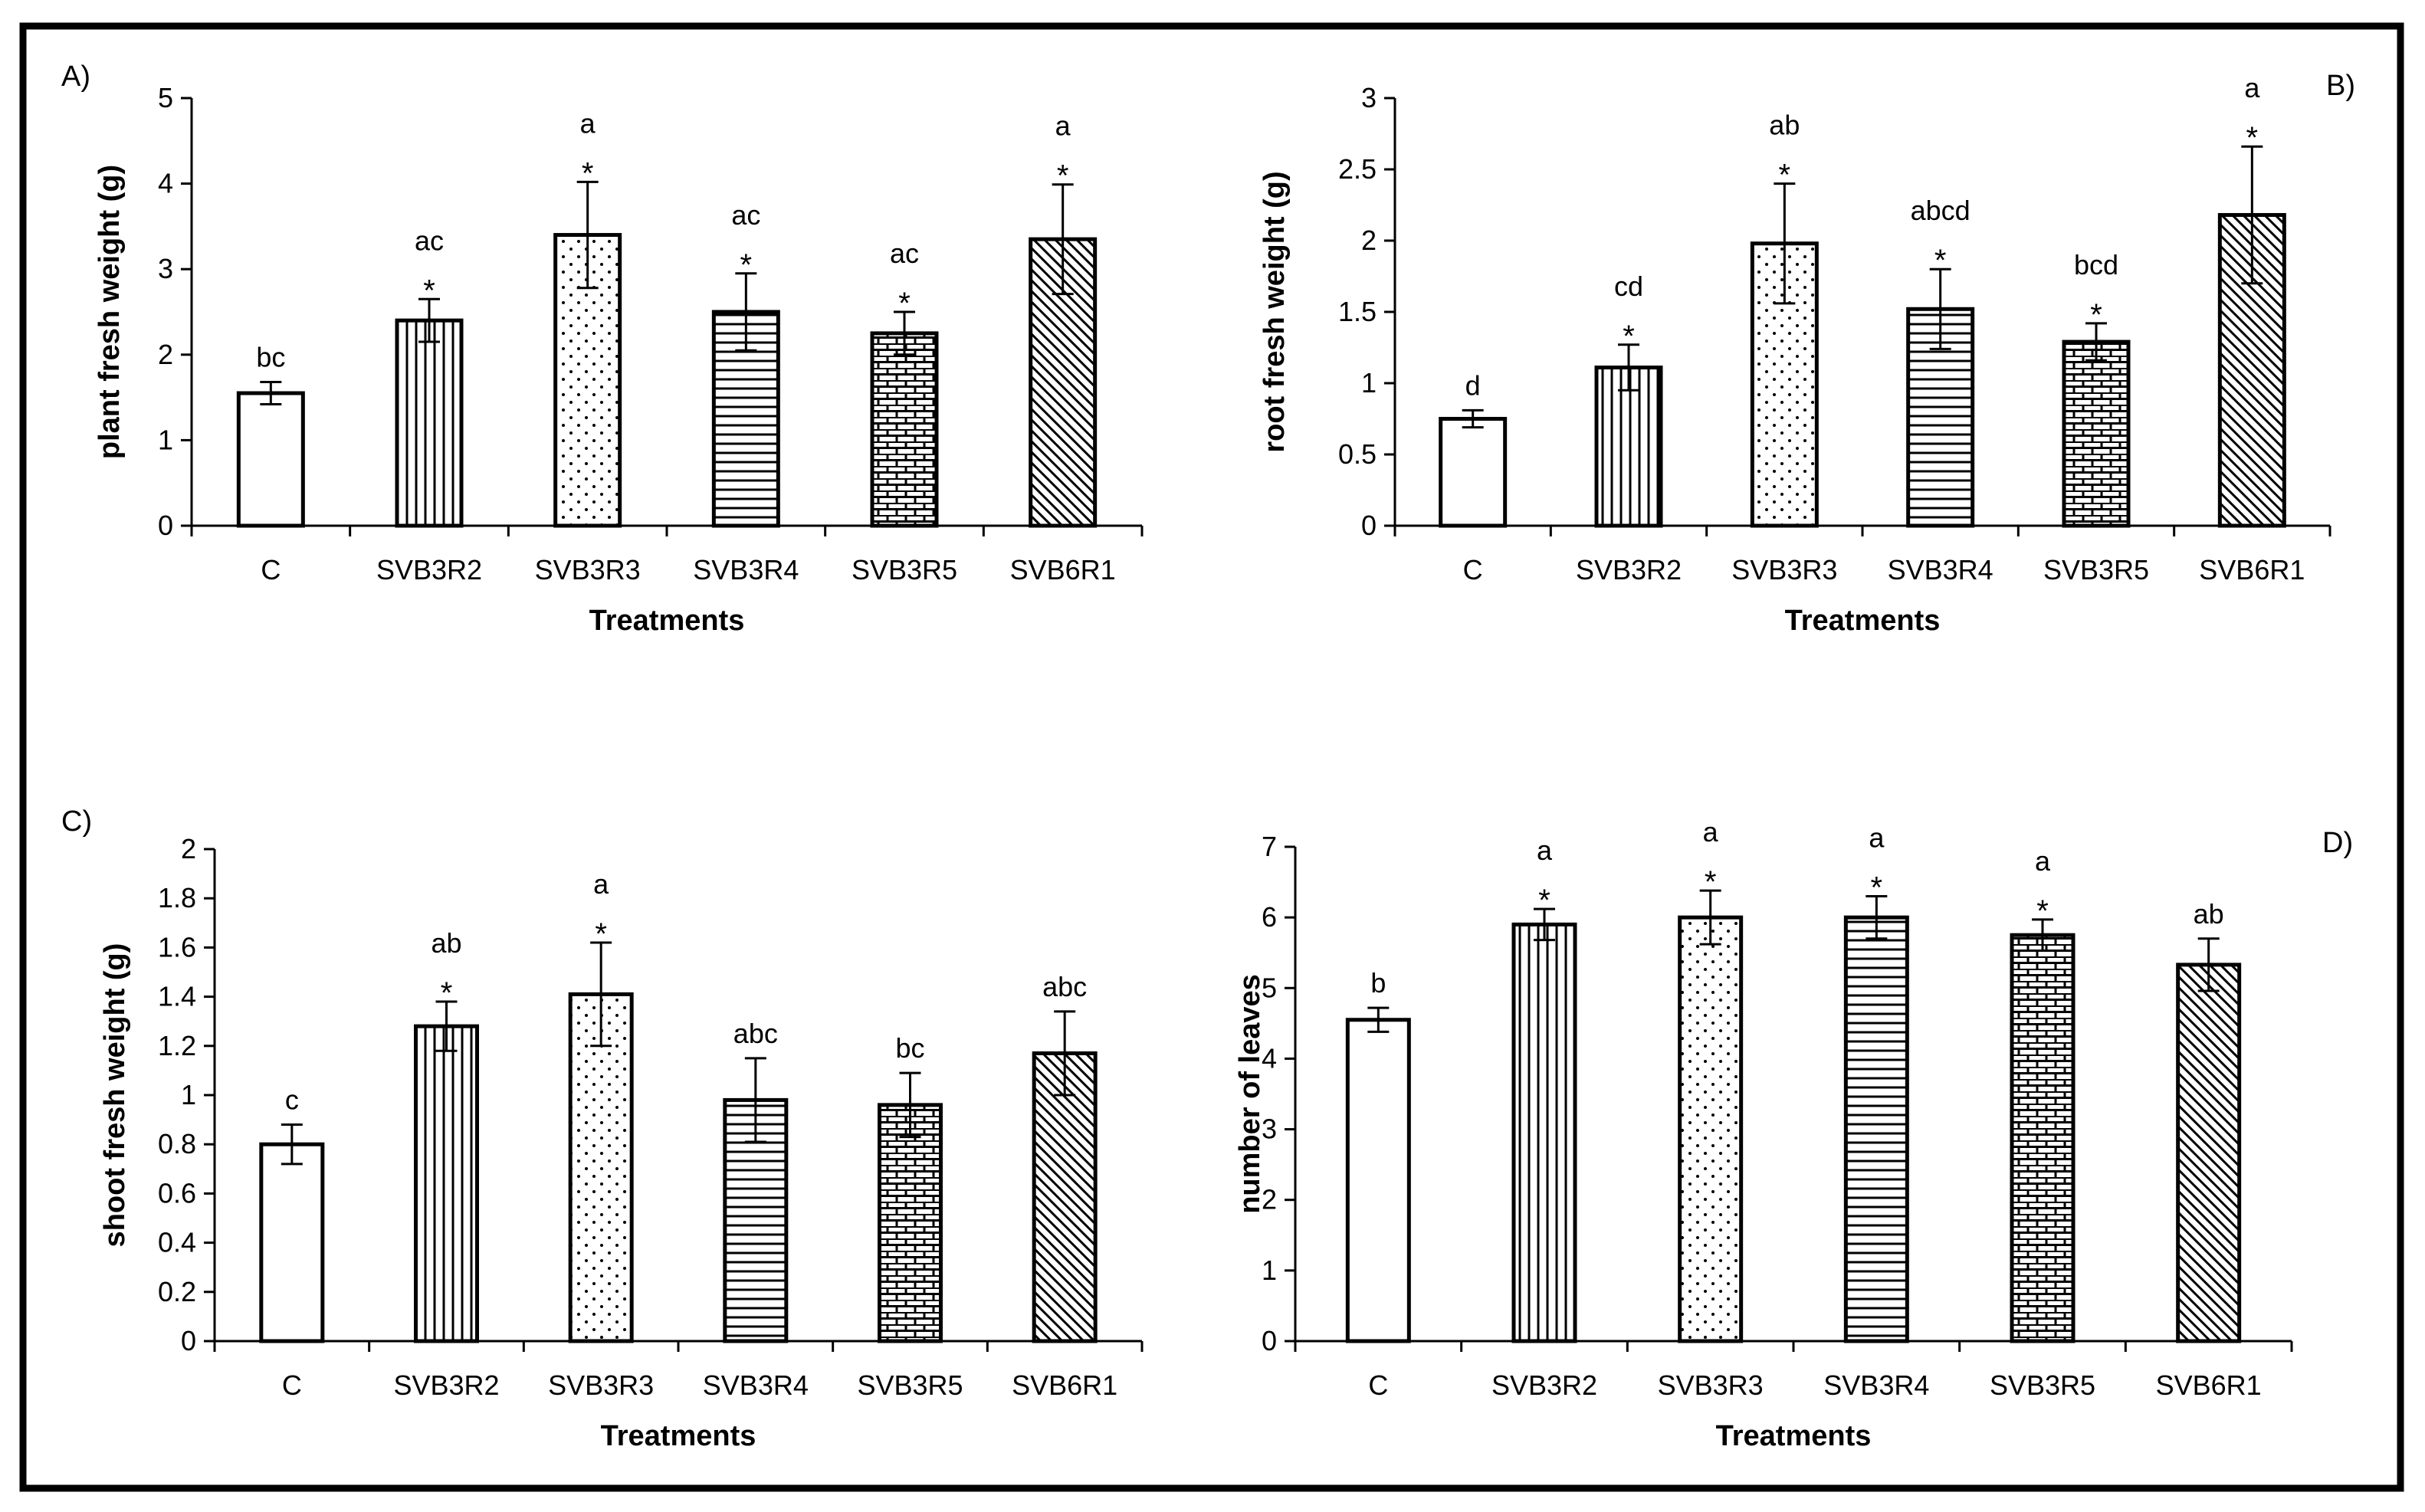  What do you see at coordinates (270, 358) in the screenshot?
I see `significance-letter: bc` at bounding box center [270, 358].